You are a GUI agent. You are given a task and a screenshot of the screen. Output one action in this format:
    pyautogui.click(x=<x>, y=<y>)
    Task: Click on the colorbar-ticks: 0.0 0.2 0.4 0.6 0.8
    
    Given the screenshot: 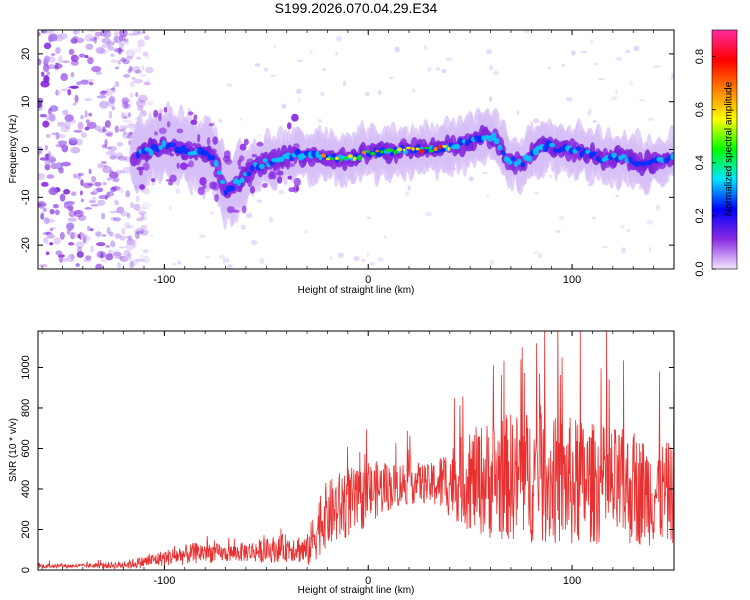 What is the action you would take?
    pyautogui.click(x=705, y=163)
    